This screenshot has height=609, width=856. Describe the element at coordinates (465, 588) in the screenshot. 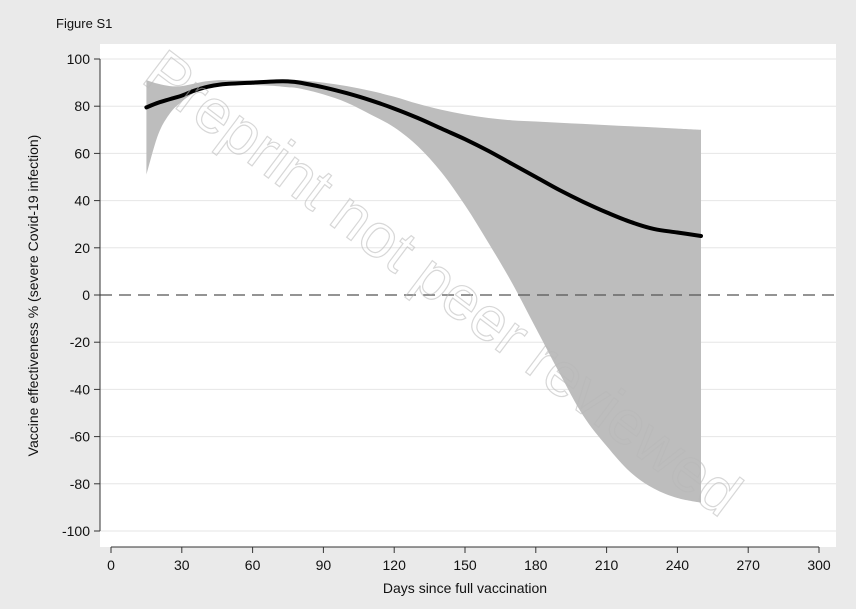

I see `x-axis-title: Days since full vaccination` at that location.